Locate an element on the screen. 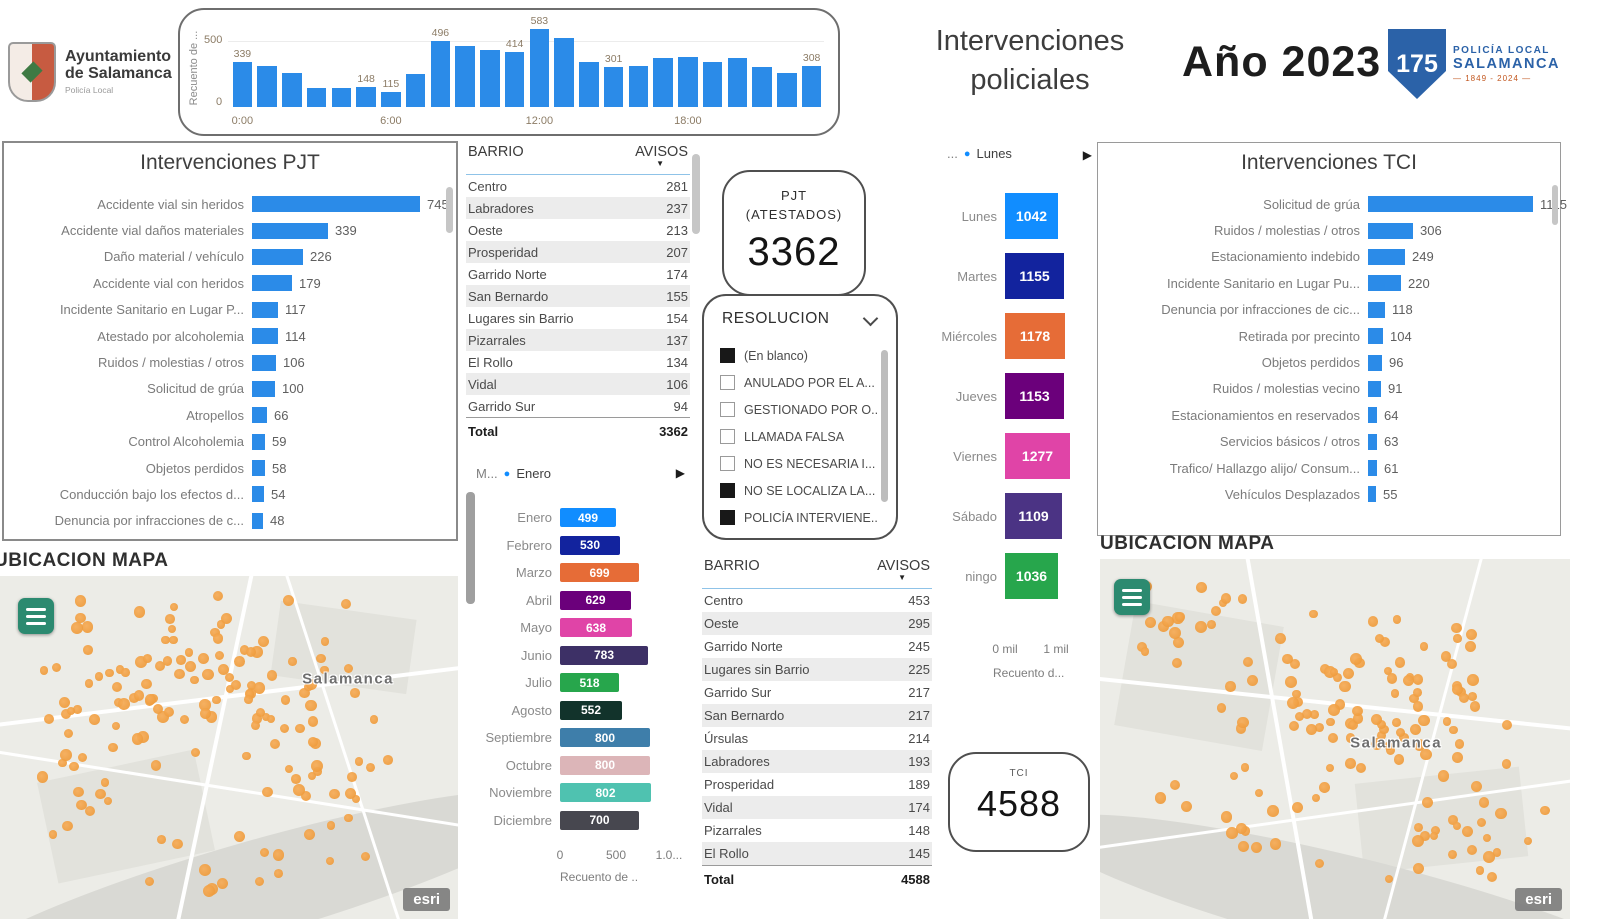  bar-row: Incidente Sanitario en Lugar P... 117 is located at coordinates (227, 310).